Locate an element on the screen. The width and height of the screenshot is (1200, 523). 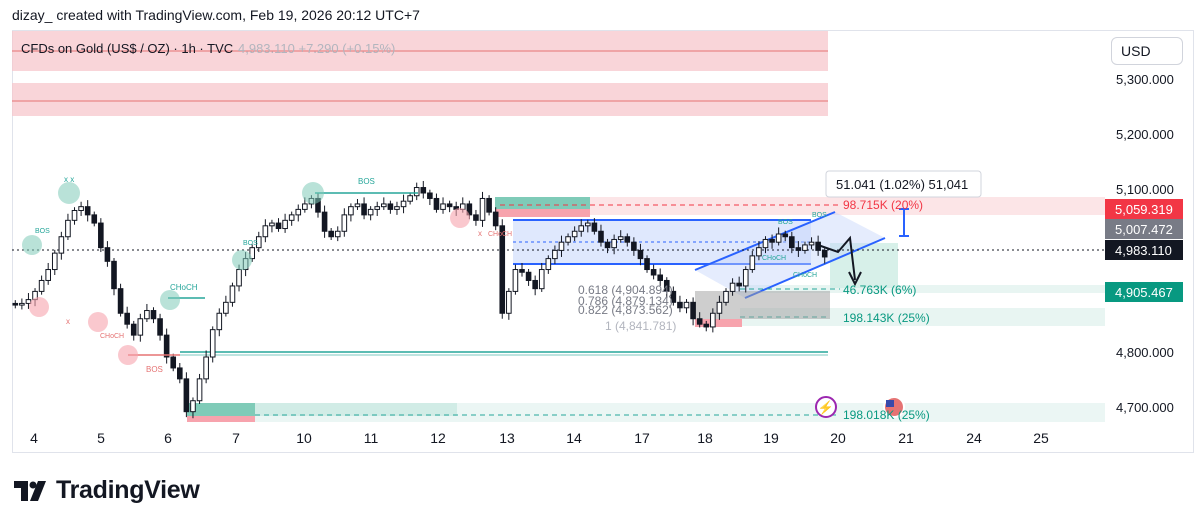
lightning-event-icon is located at coordinates (826, 407).